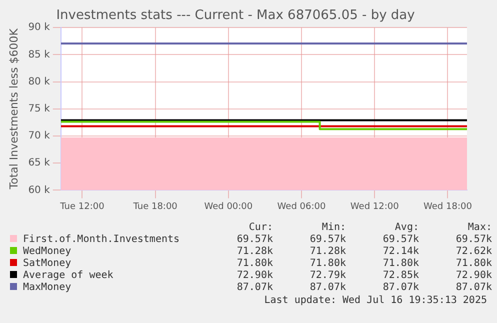  Describe the element at coordinates (375, 207) in the screenshot. I see `x-tick-label: Wed 12:00` at that location.